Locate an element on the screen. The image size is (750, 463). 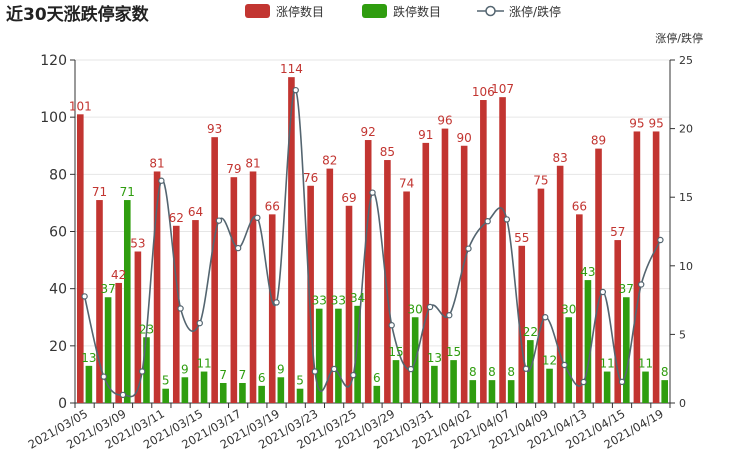
legend-item-1: 涨停数目 is located at coordinates (284, 11).